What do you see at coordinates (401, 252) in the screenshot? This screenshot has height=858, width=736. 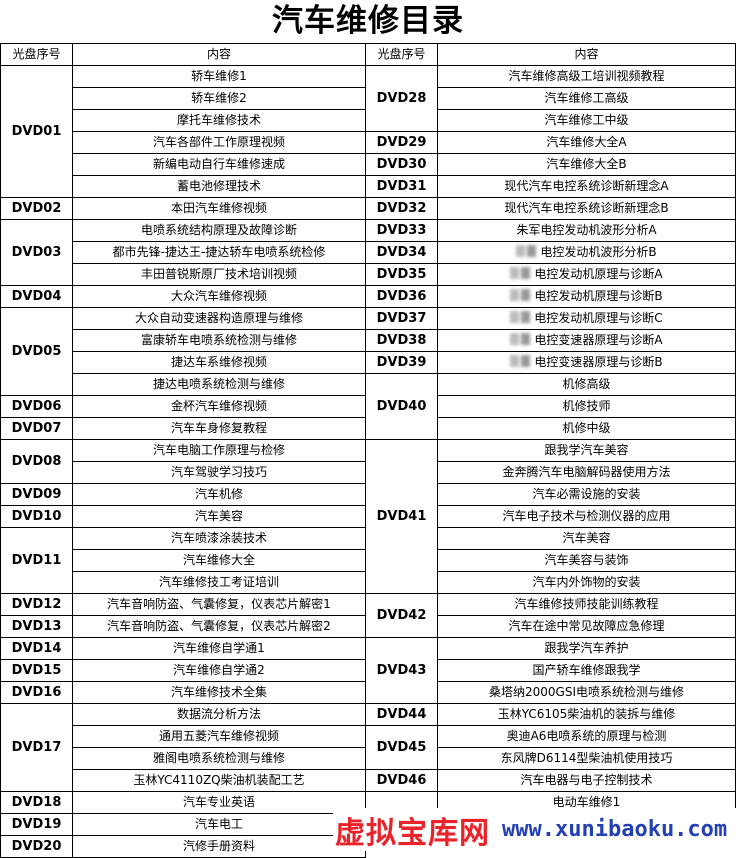 I see `disc-number: DVD34` at bounding box center [401, 252].